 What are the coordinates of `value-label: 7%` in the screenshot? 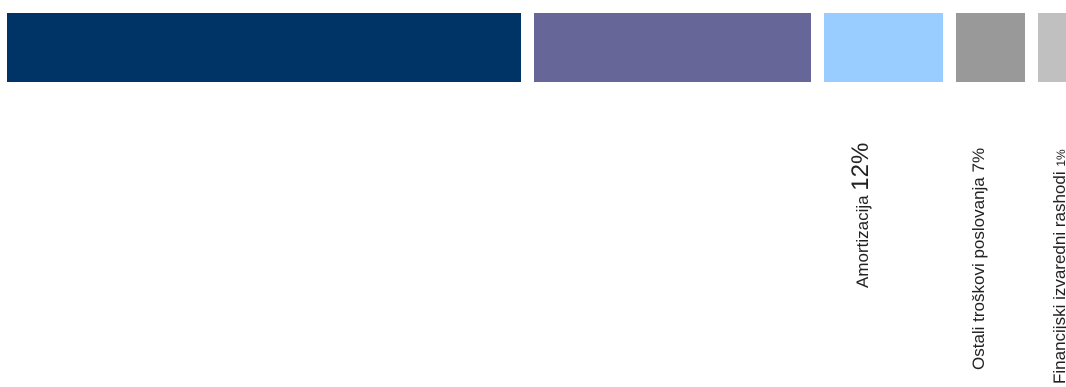 It's located at (978, 160).